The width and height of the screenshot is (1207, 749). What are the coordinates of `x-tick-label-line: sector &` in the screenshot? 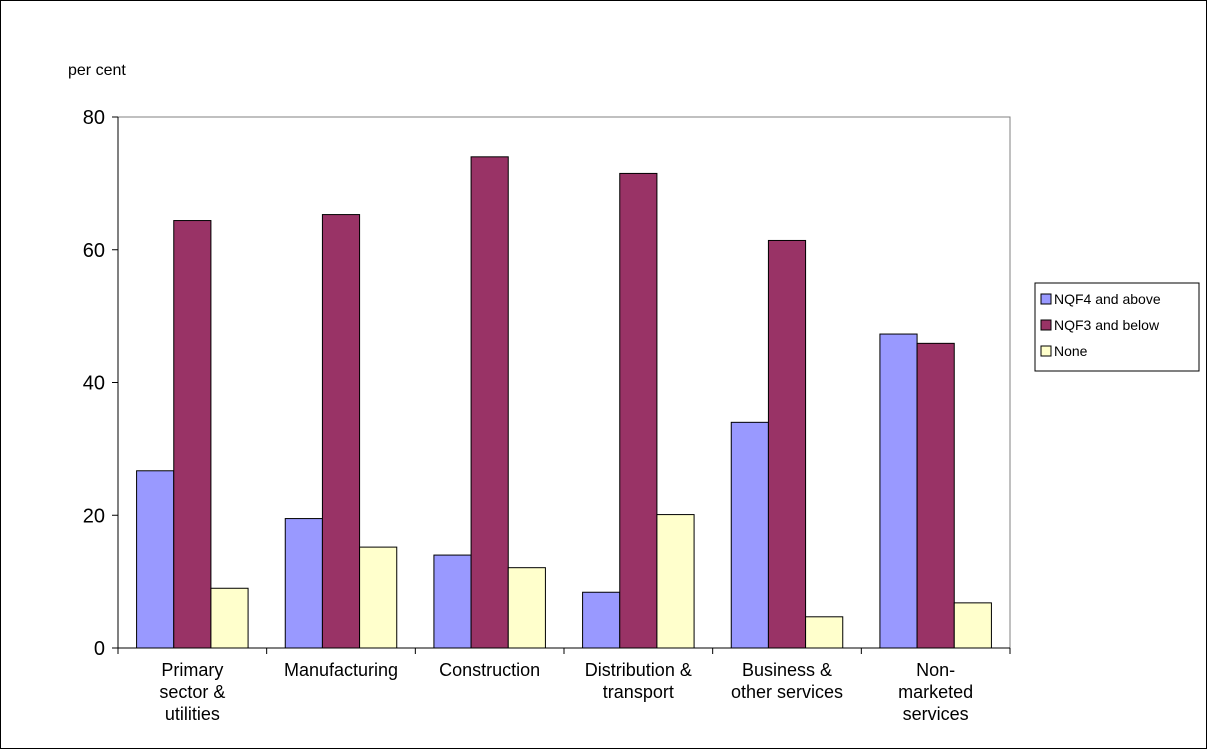 It's located at (192, 692).